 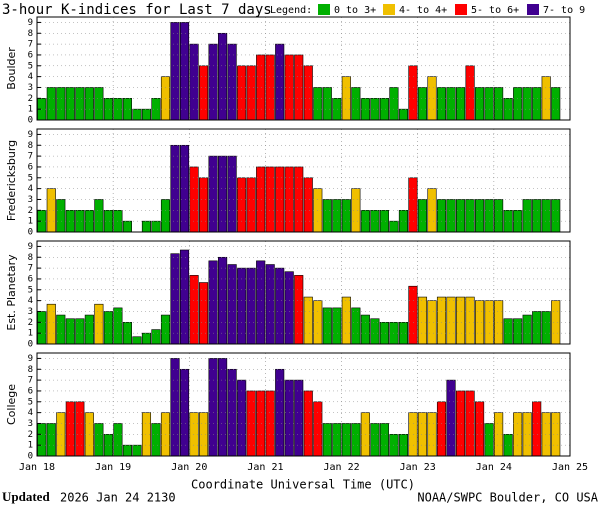 What do you see at coordinates (30, 167) in the screenshot?
I see `y-tick-label: 6` at bounding box center [30, 167].